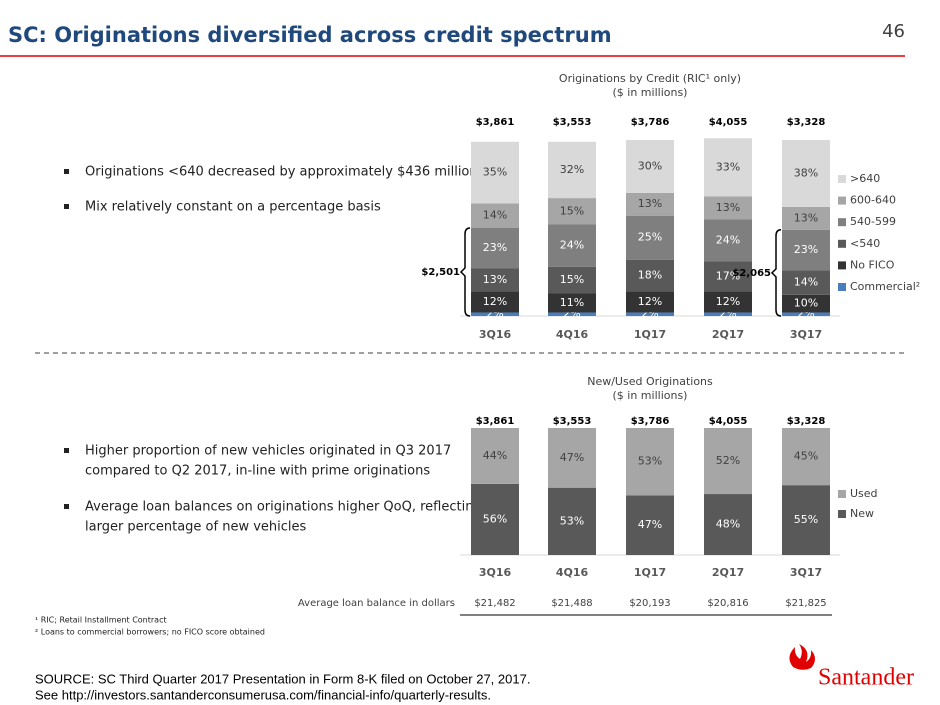 The height and width of the screenshot is (705, 940). I want to click on data-label: 53%, so click(650, 461).